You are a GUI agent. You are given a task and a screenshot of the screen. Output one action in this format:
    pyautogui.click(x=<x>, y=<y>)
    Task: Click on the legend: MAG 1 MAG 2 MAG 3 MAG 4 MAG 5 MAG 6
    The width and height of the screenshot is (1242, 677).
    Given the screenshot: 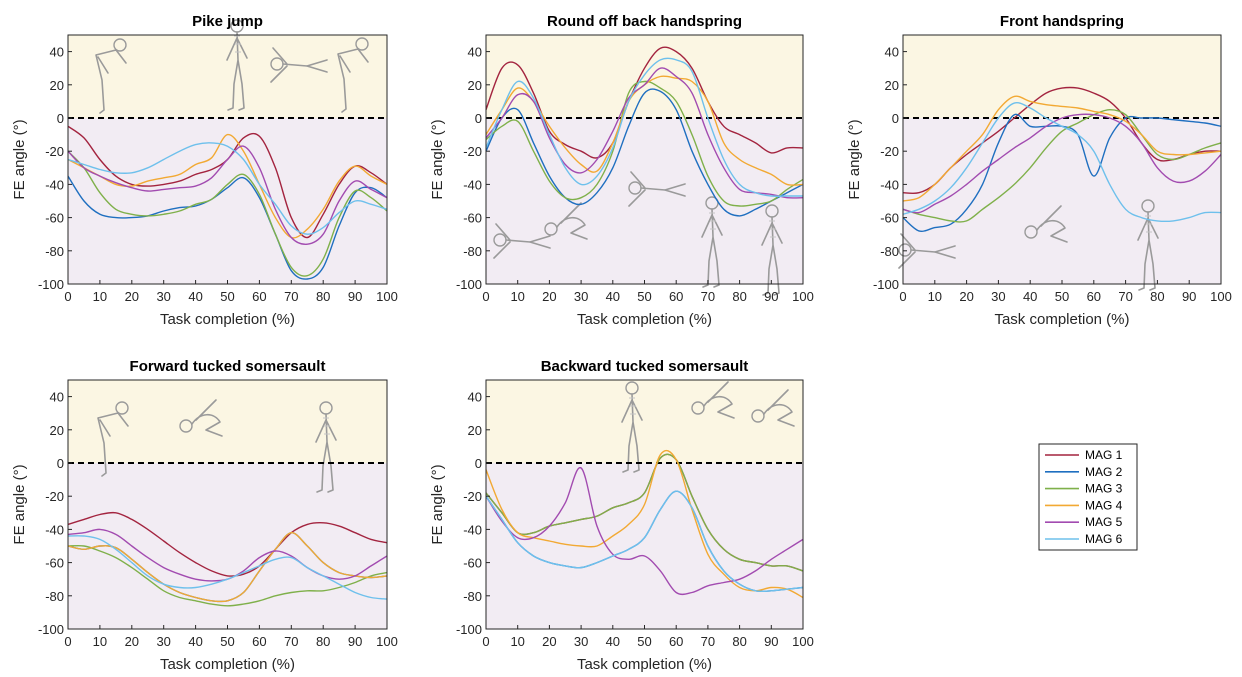 What is the action you would take?
    pyautogui.click(x=1088, y=497)
    